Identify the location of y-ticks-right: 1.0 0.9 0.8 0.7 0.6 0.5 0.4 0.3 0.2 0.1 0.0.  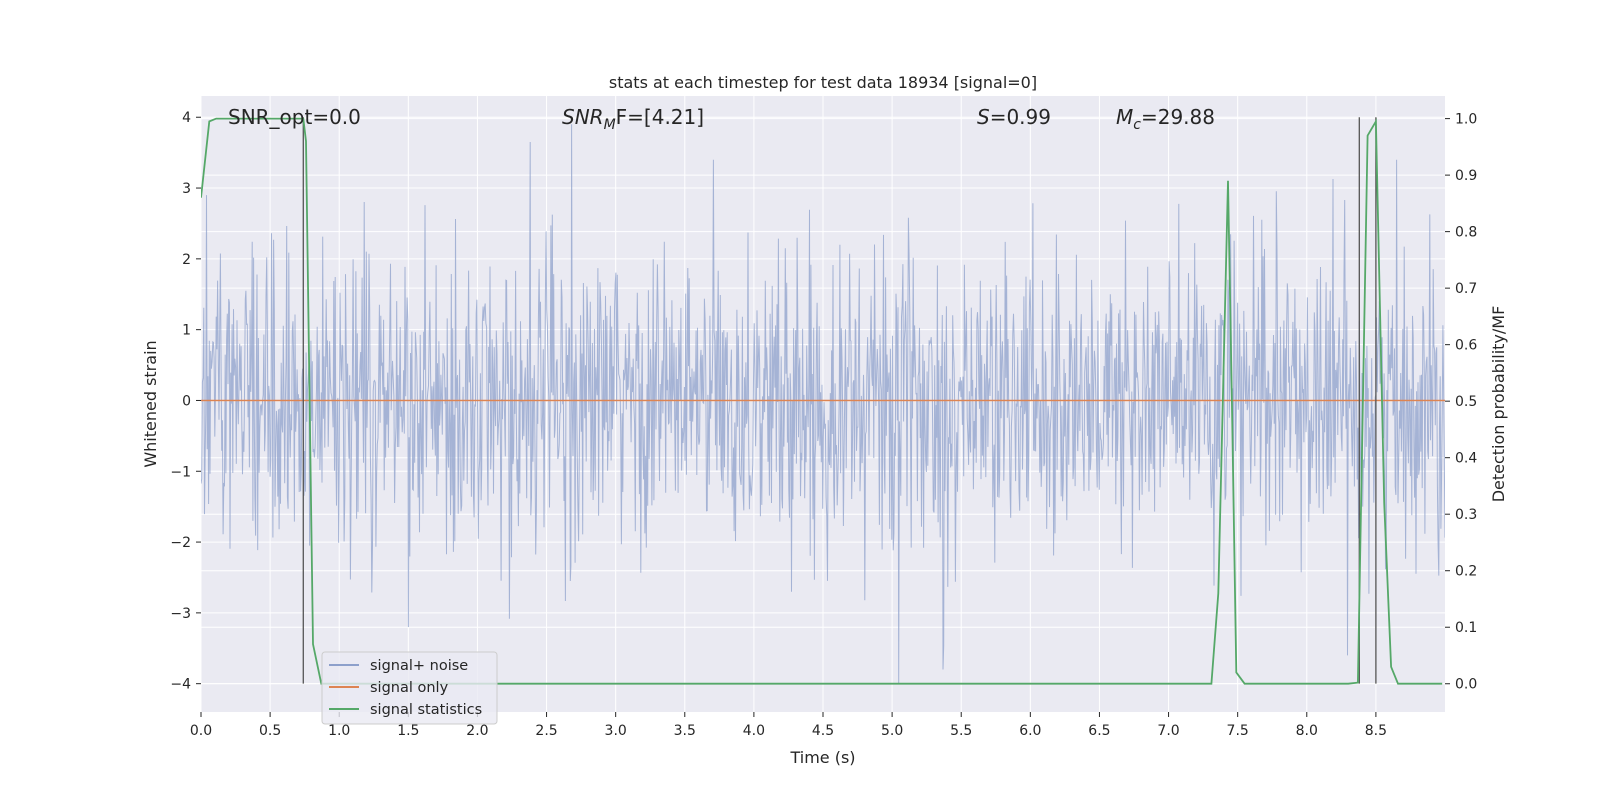
(1461, 402).